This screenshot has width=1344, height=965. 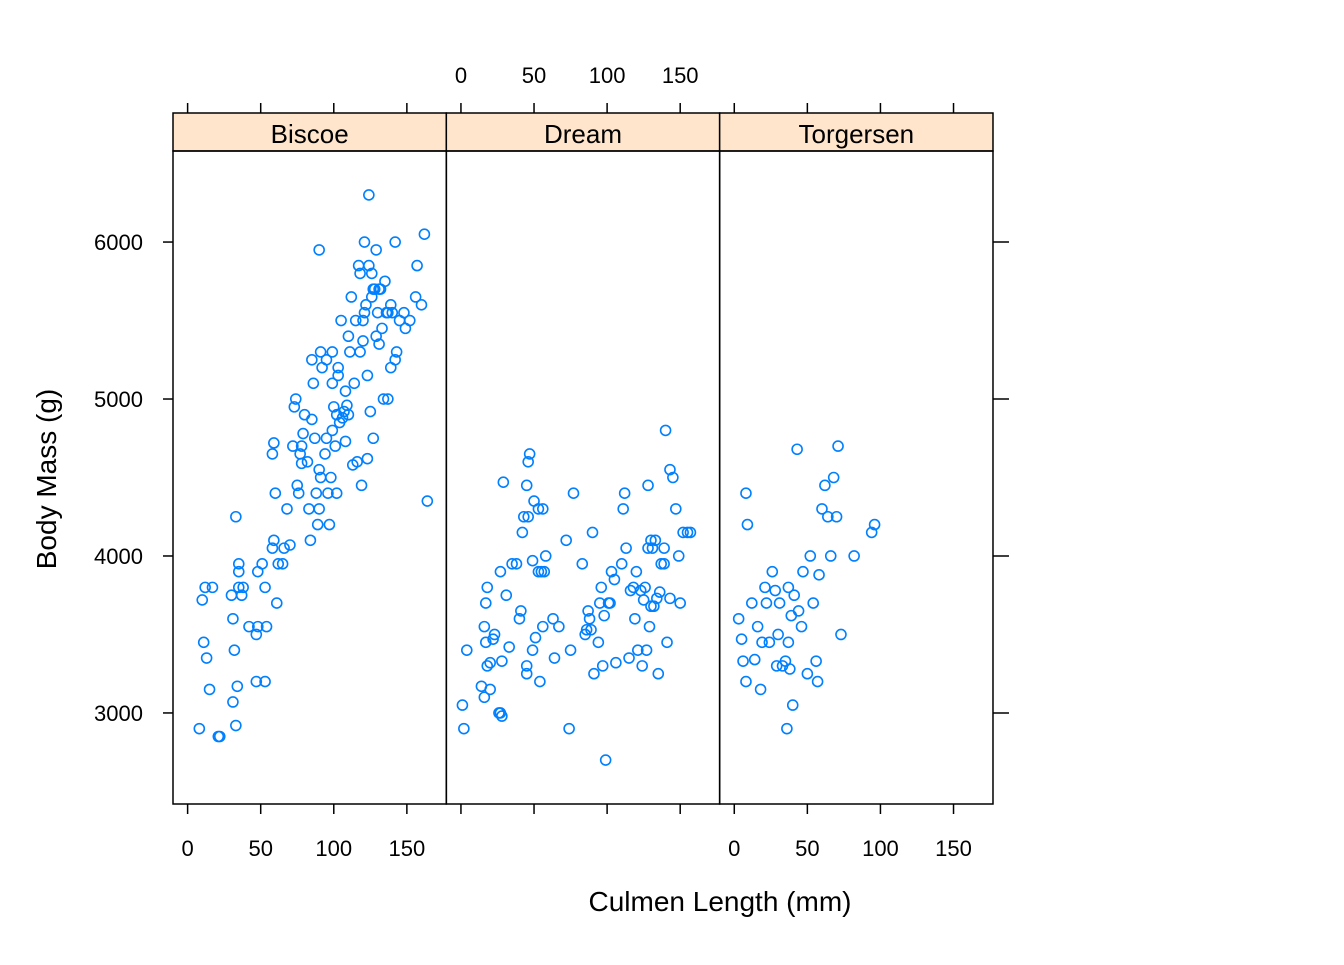 What do you see at coordinates (534, 75) in the screenshot?
I see `x-tick-label-top: 50` at bounding box center [534, 75].